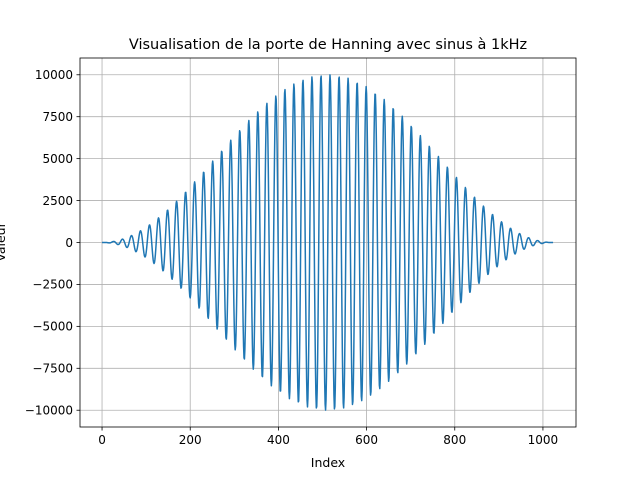 This screenshot has width=640, height=480. I want to click on y-tick-label: 10000, so click(54, 75).